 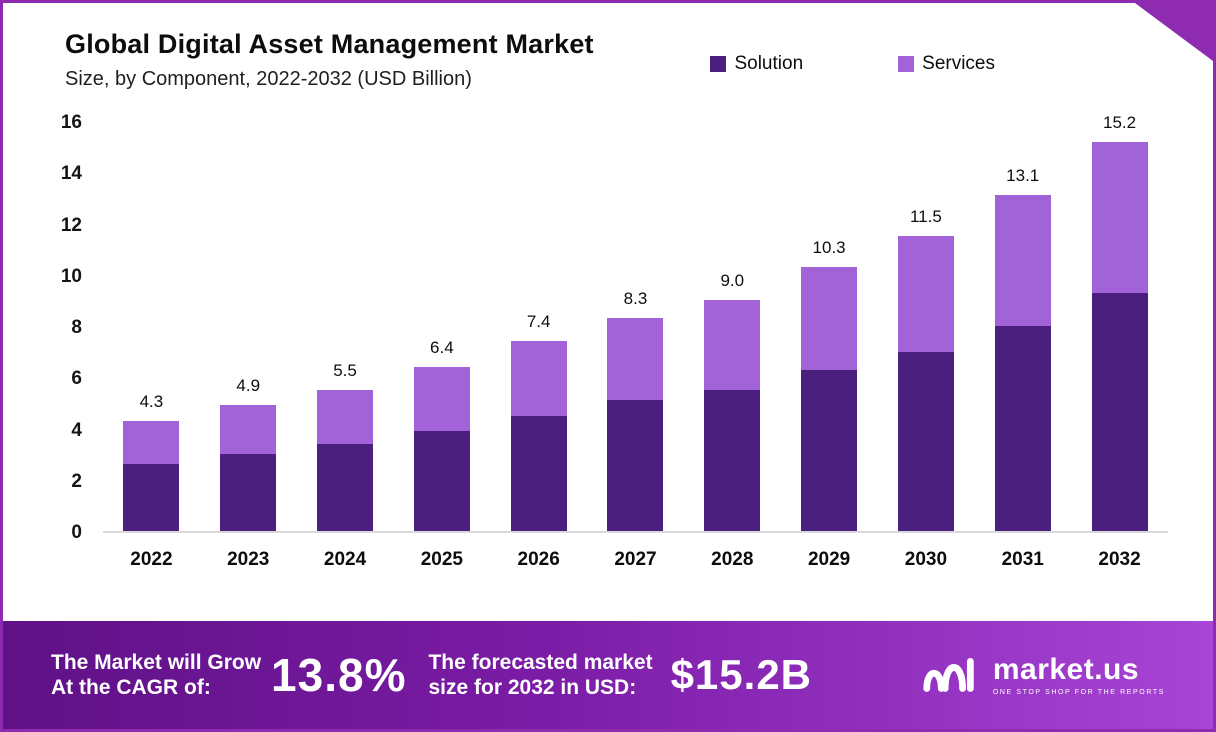 What do you see at coordinates (635, 299) in the screenshot?
I see `bar-total-label: 8.3` at bounding box center [635, 299].